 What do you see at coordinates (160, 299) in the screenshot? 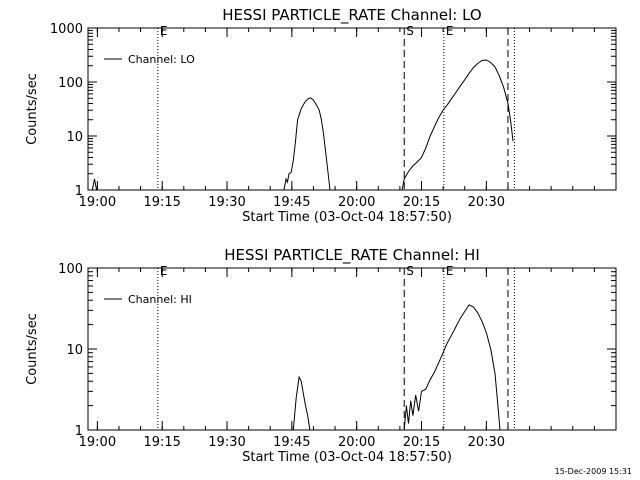
I see `legend-label: Channel: HI` at bounding box center [160, 299].